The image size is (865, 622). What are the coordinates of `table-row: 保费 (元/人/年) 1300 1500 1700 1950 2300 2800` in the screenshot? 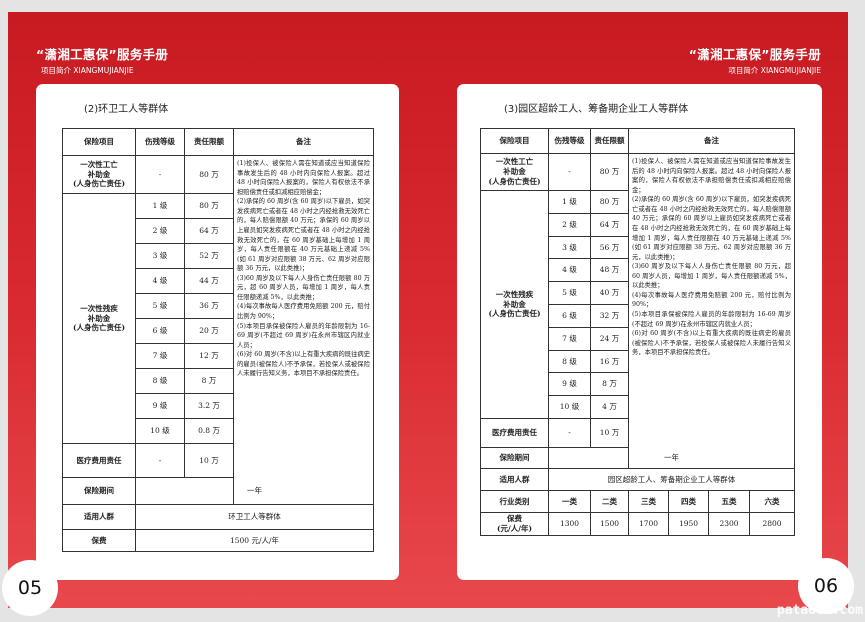 It's located at (637, 523).